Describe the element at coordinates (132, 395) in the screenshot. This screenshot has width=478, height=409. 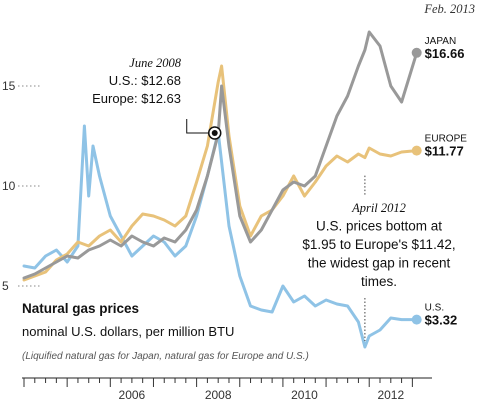
I see `x-tick-label: 2006` at that location.